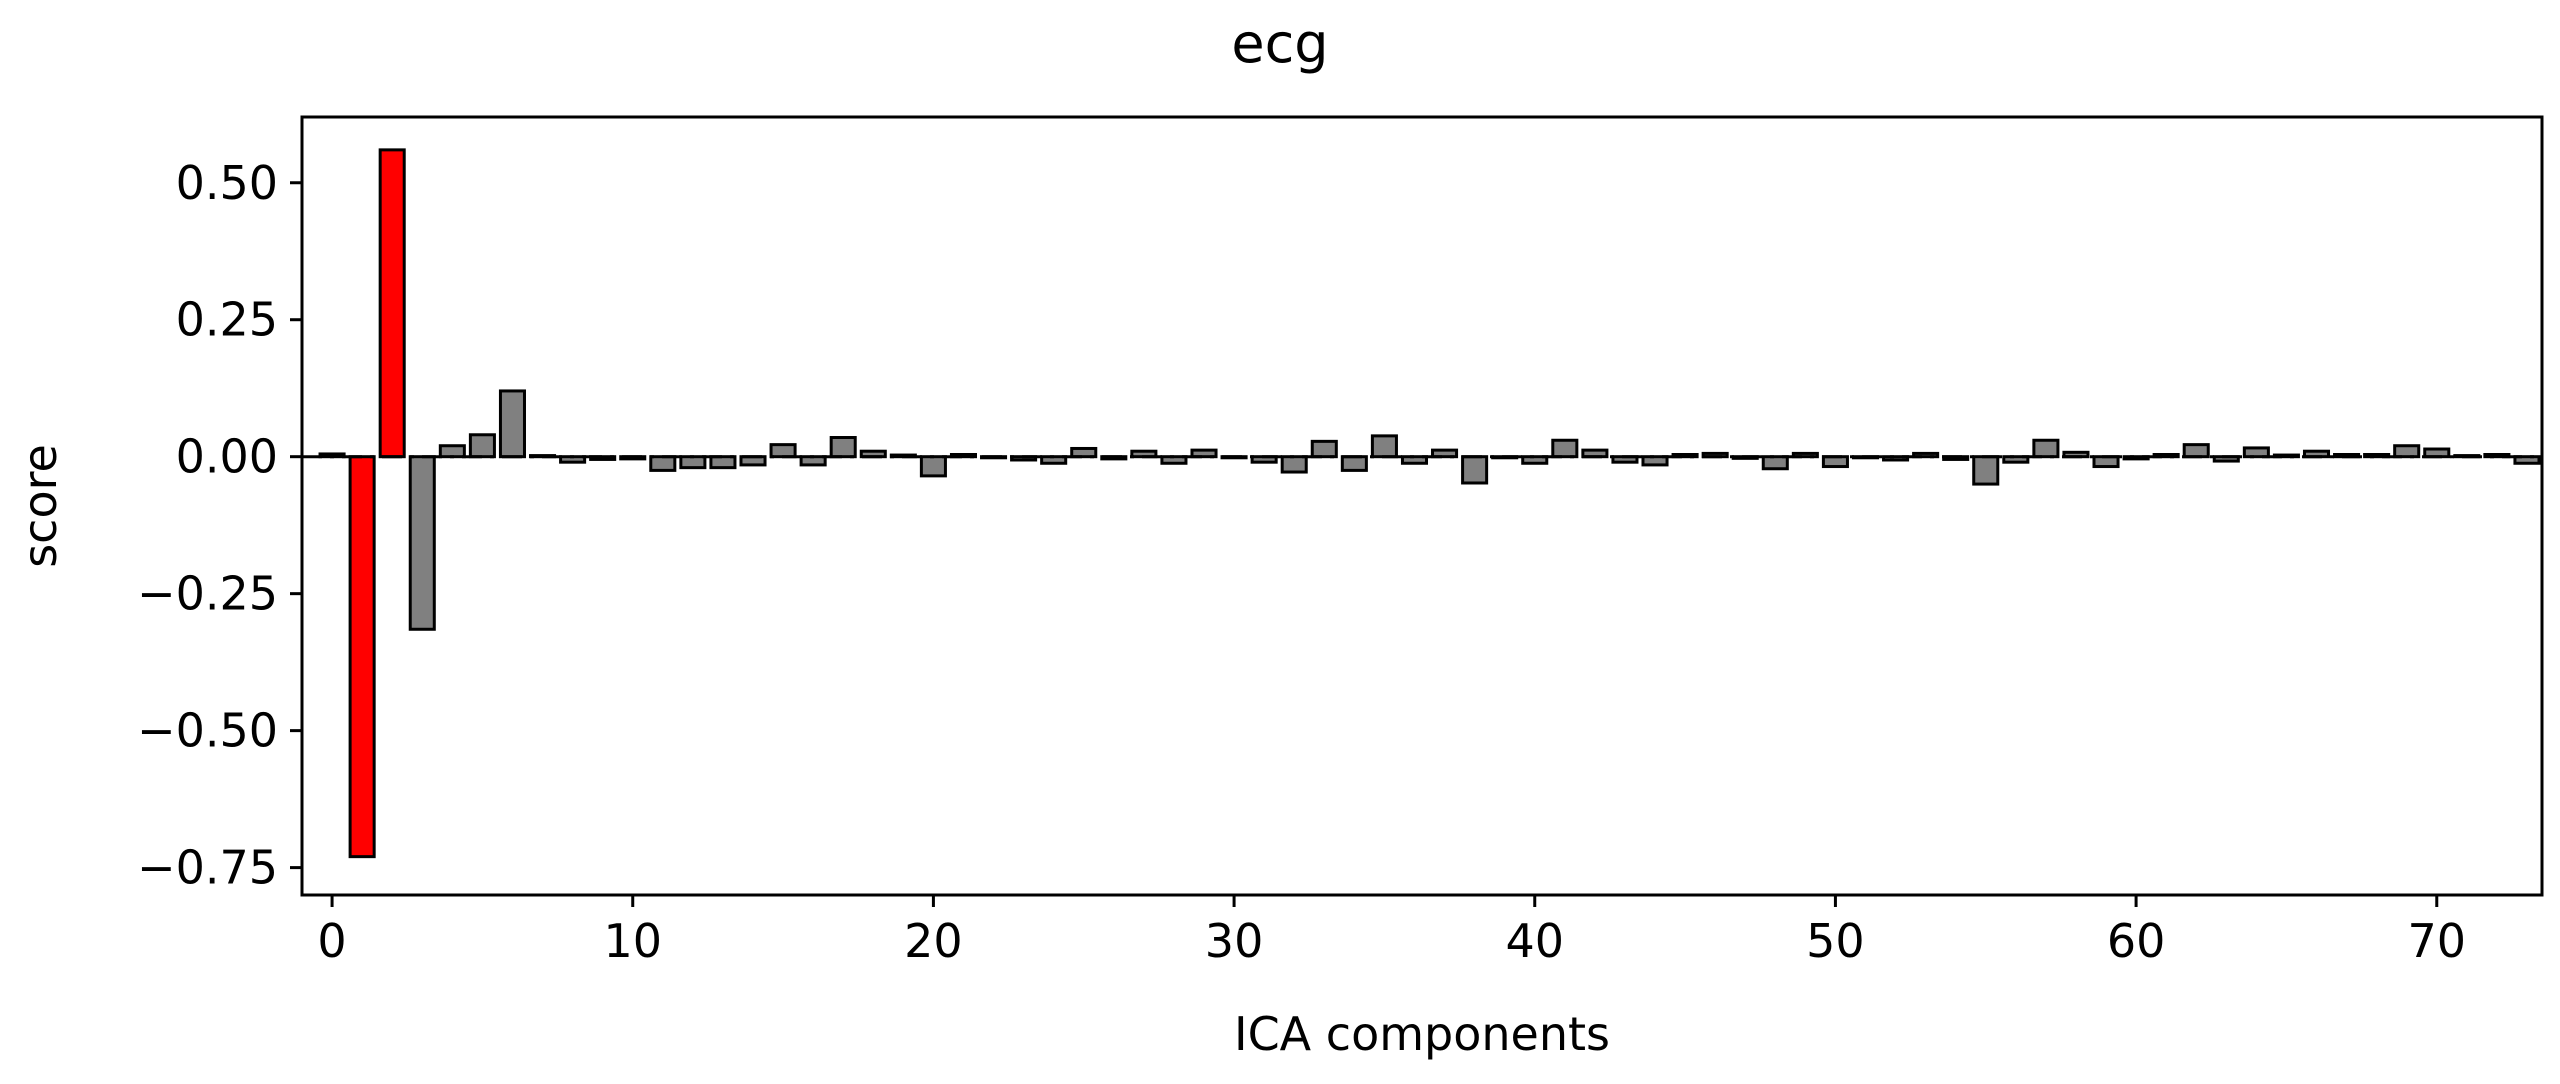 The image size is (2560, 1084). What do you see at coordinates (1422, 1034) in the screenshot?
I see `x-axis-label: ICA components` at bounding box center [1422, 1034].